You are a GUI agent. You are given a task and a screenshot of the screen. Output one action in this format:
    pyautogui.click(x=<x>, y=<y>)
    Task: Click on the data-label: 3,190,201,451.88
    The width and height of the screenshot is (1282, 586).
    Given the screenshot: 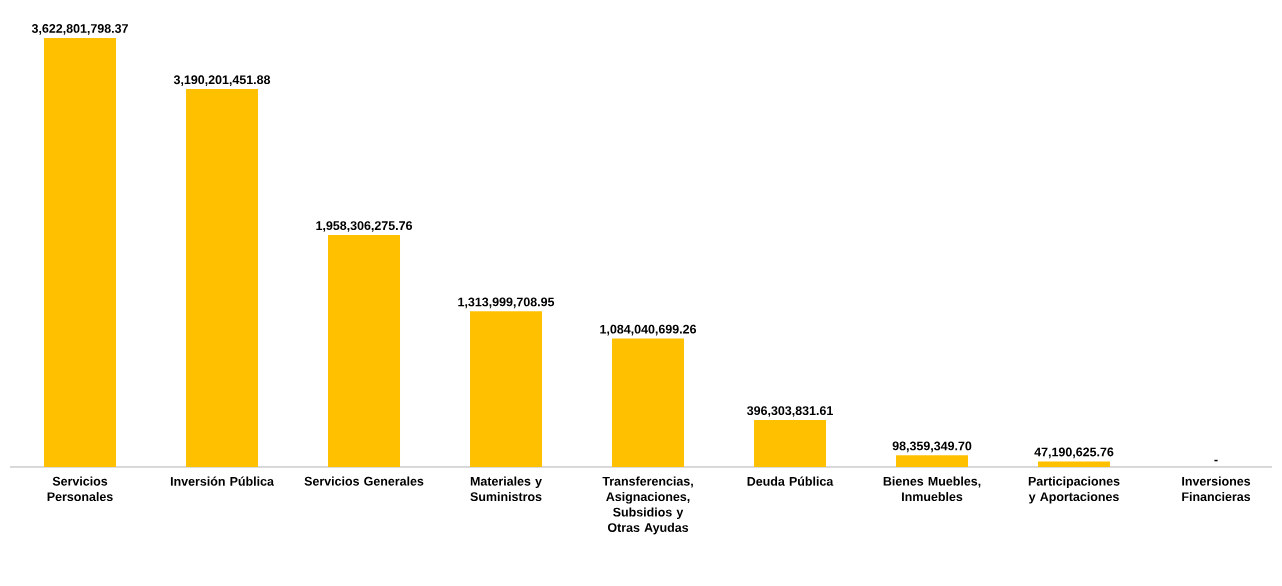 What is the action you would take?
    pyautogui.click(x=222, y=80)
    